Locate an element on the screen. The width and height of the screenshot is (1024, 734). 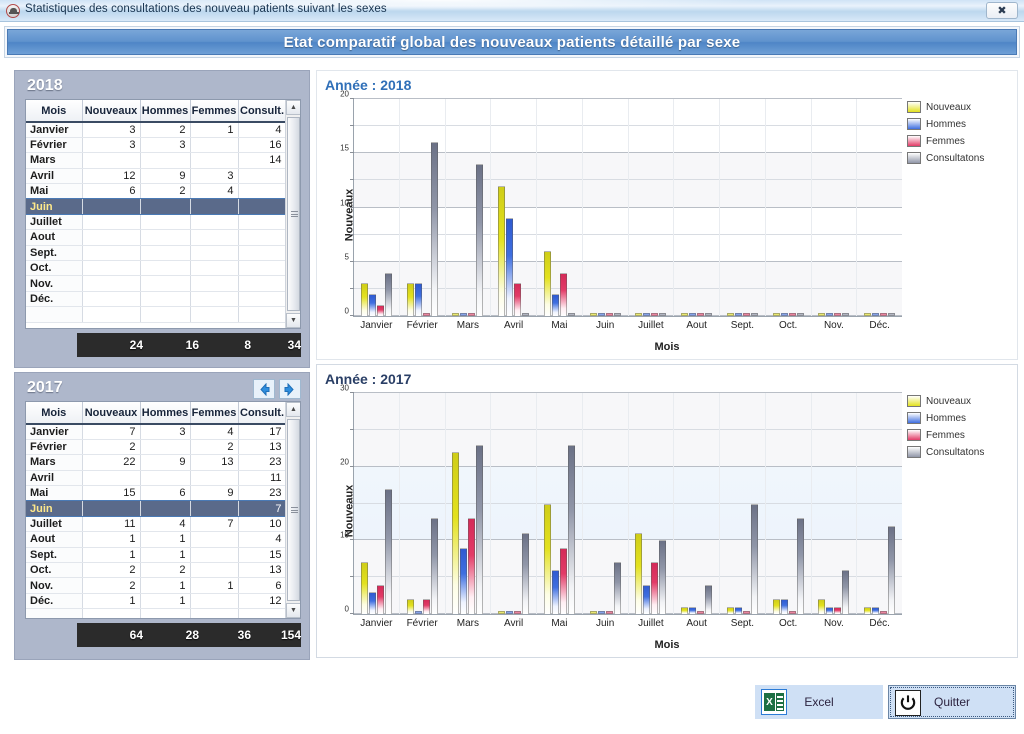
table-row: Février 3 3 16 is located at coordinates (156, 145).